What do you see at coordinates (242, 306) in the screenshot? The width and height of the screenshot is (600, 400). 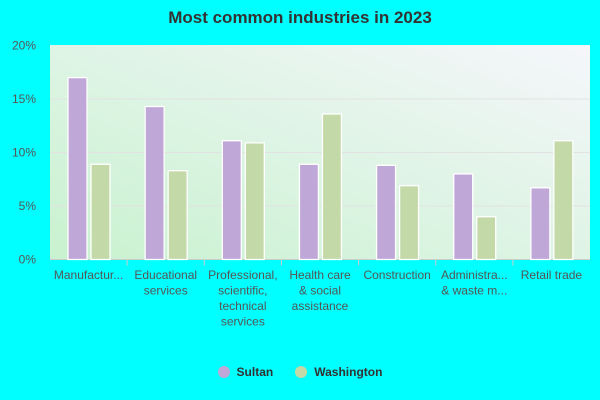 I see `x-tick-label: technical` at bounding box center [242, 306].